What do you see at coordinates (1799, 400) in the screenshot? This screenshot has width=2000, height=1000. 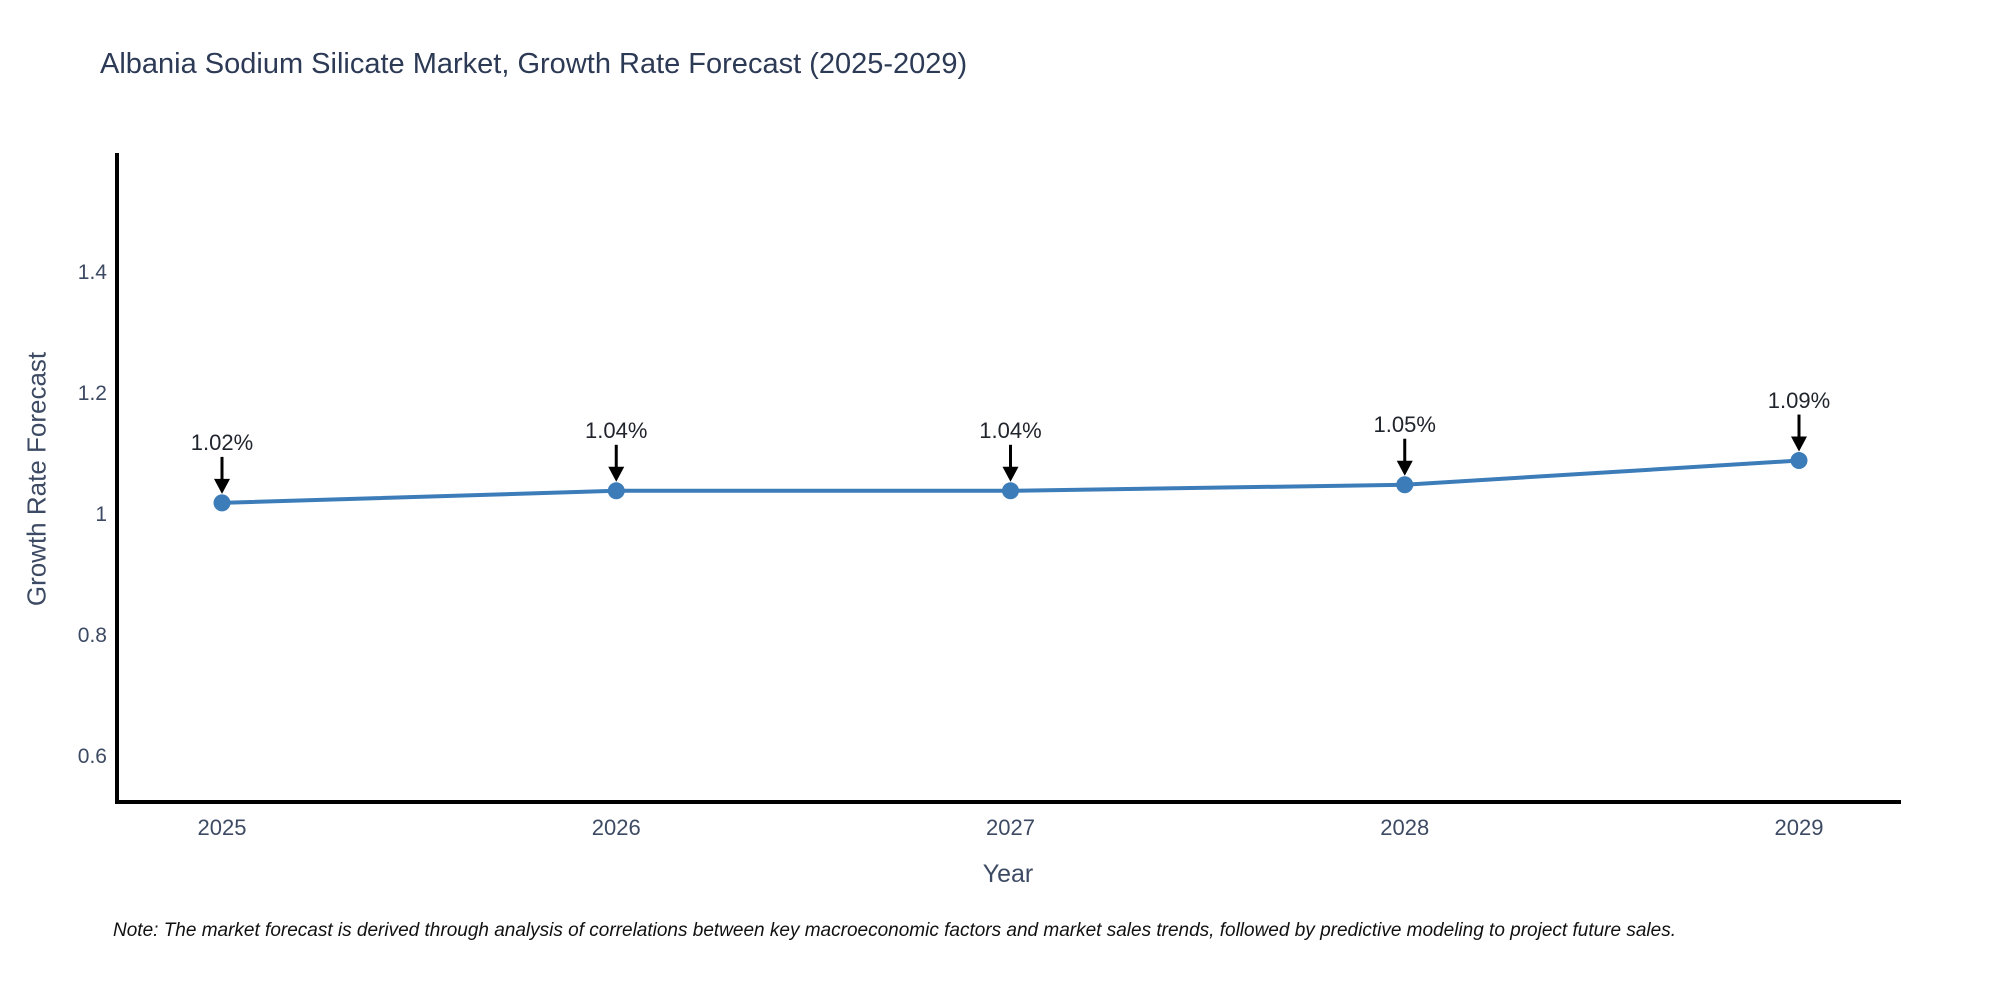 I see `point-value-label-2029: 1.09%` at bounding box center [1799, 400].